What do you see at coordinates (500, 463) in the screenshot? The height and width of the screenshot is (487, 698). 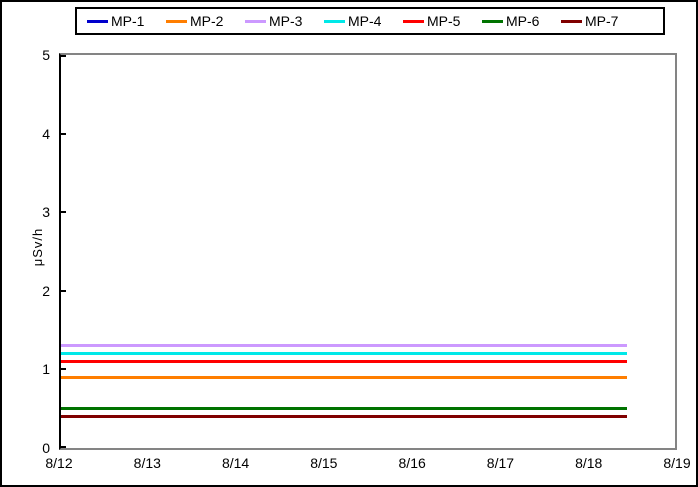 I see `x-tick-label: 8/17` at bounding box center [500, 463].